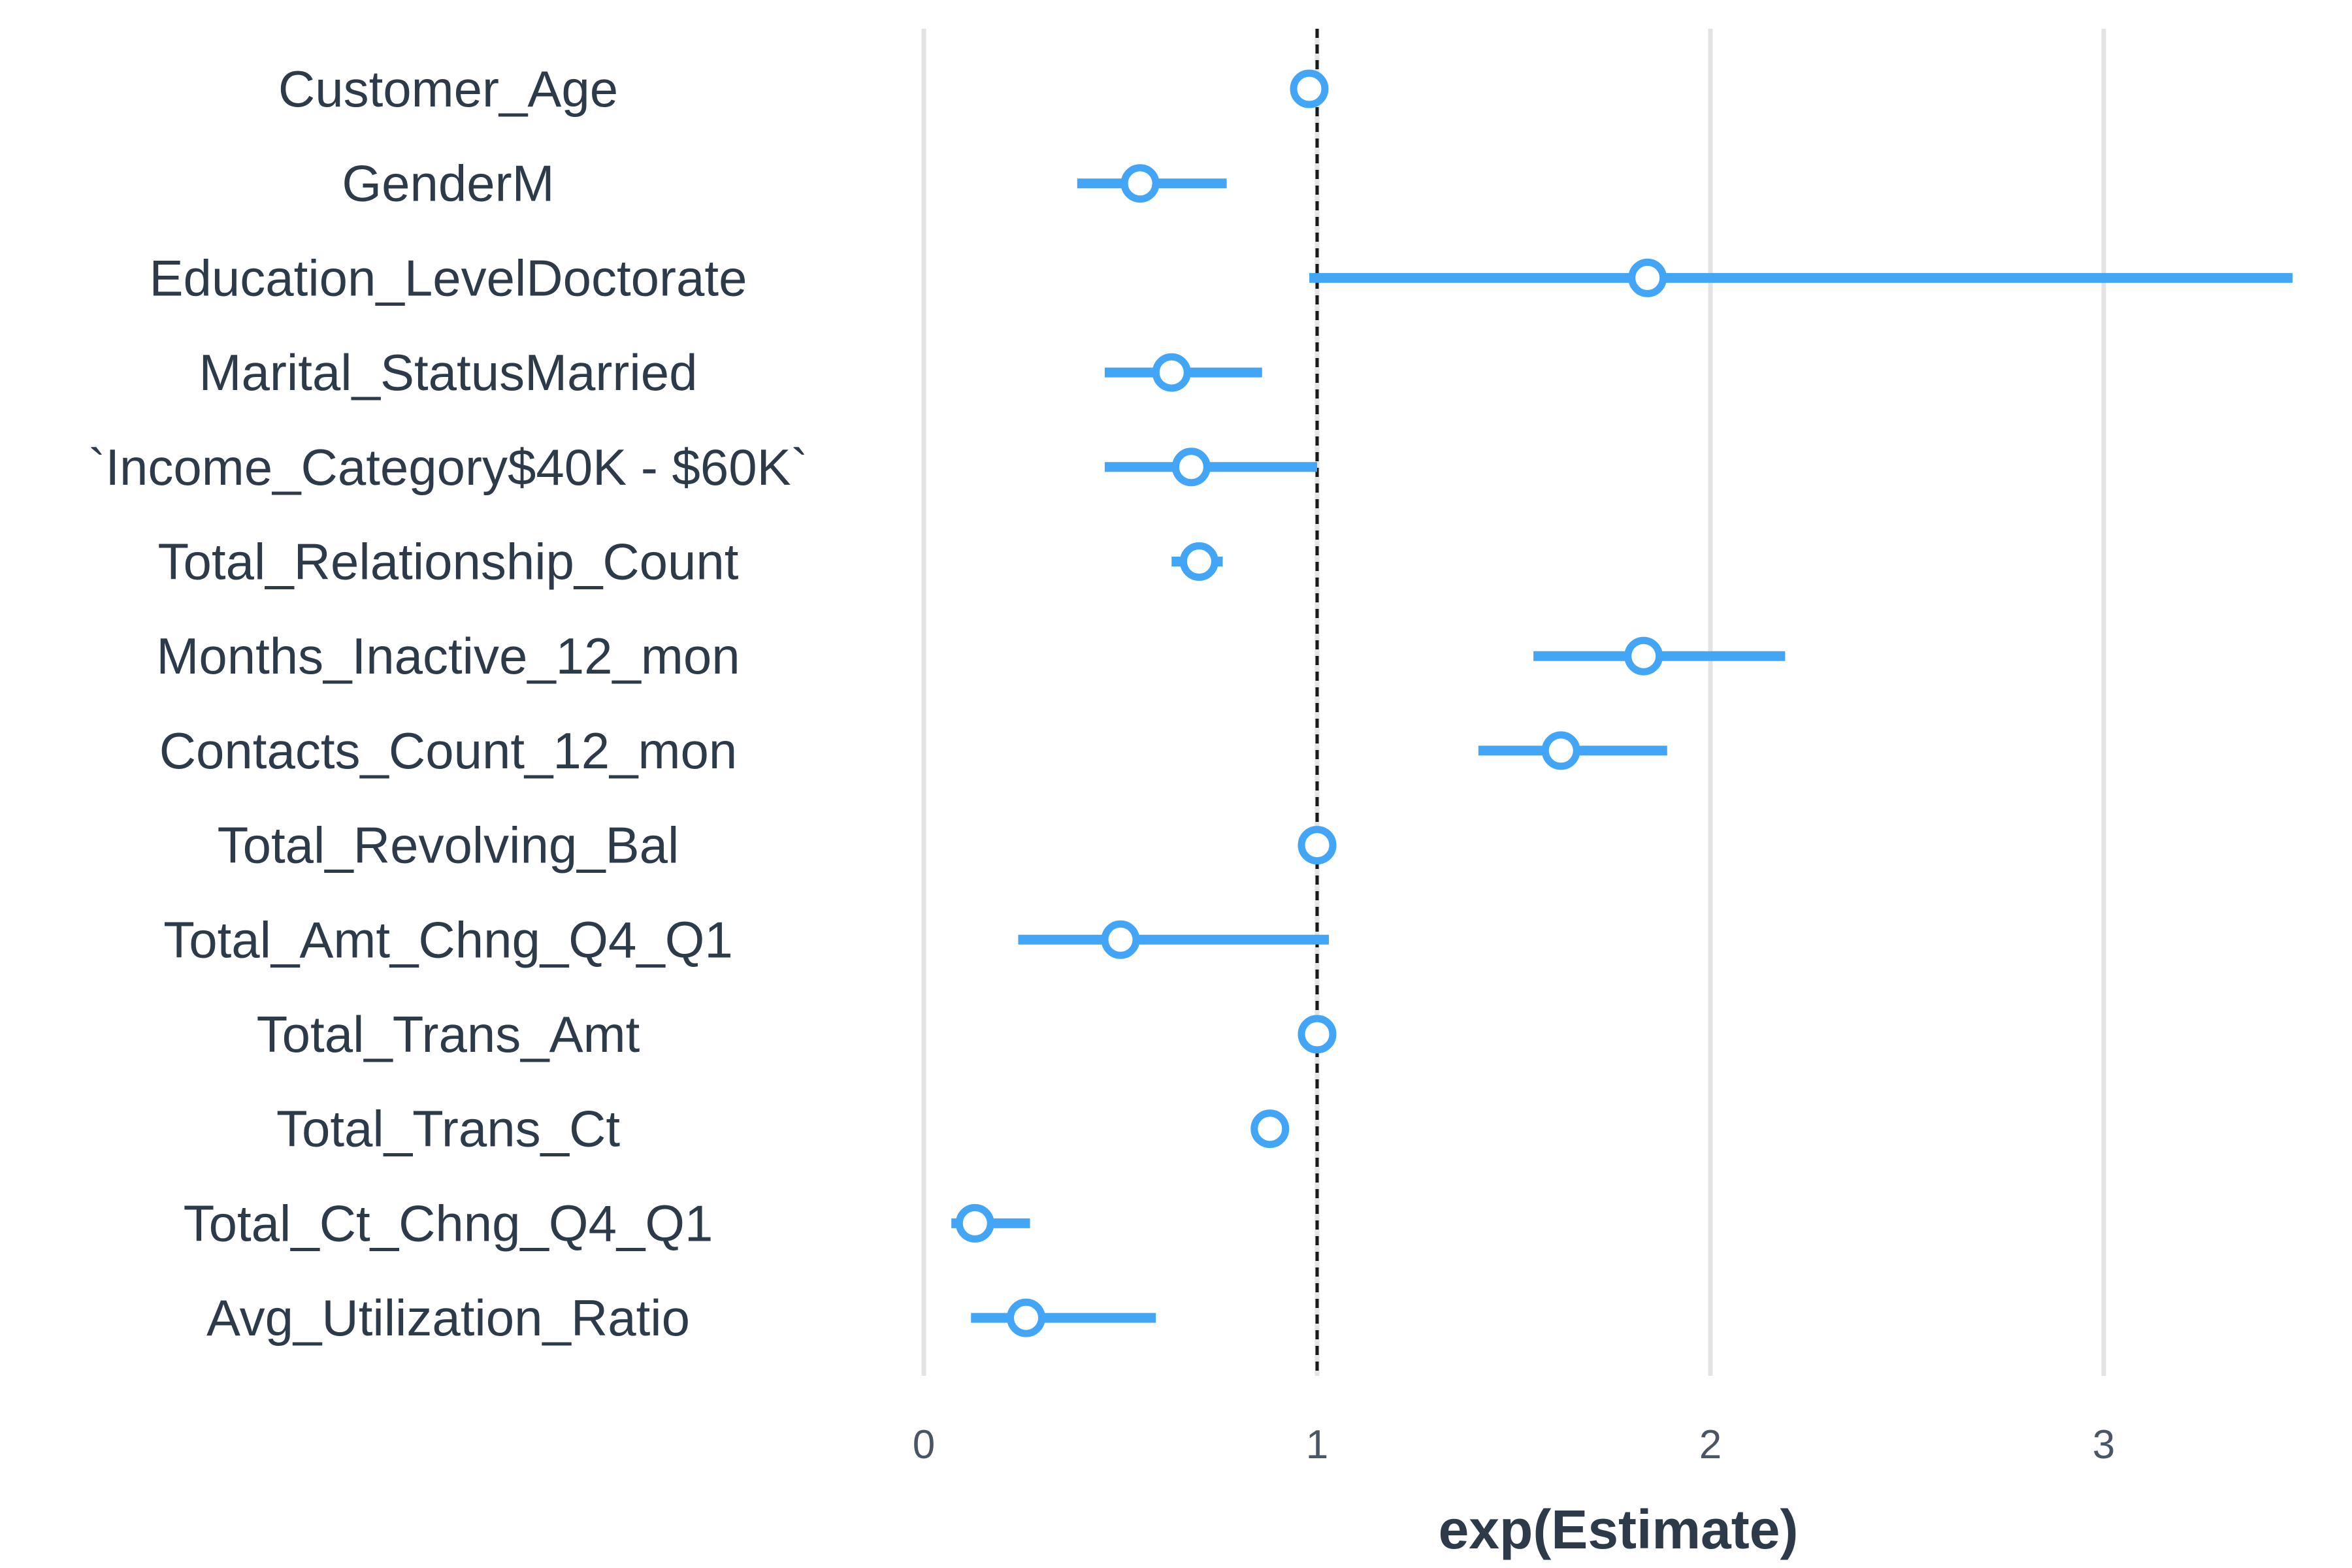  Describe the element at coordinates (448, 562) in the screenshot. I see `term-label: Total_Relationship_Count` at that location.